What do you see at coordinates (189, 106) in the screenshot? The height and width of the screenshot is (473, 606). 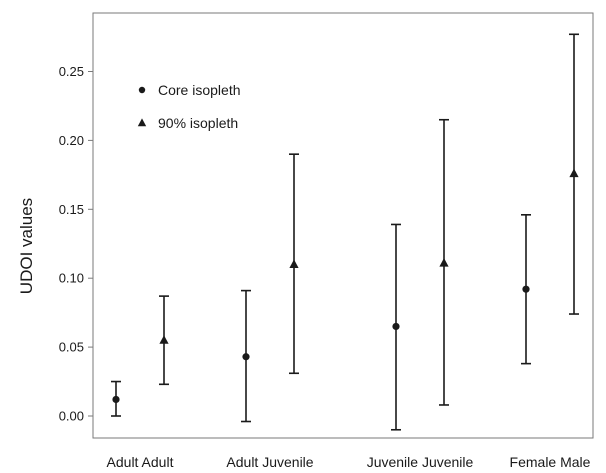 I see `legend: Core isopleth 90% isopleth` at bounding box center [189, 106].